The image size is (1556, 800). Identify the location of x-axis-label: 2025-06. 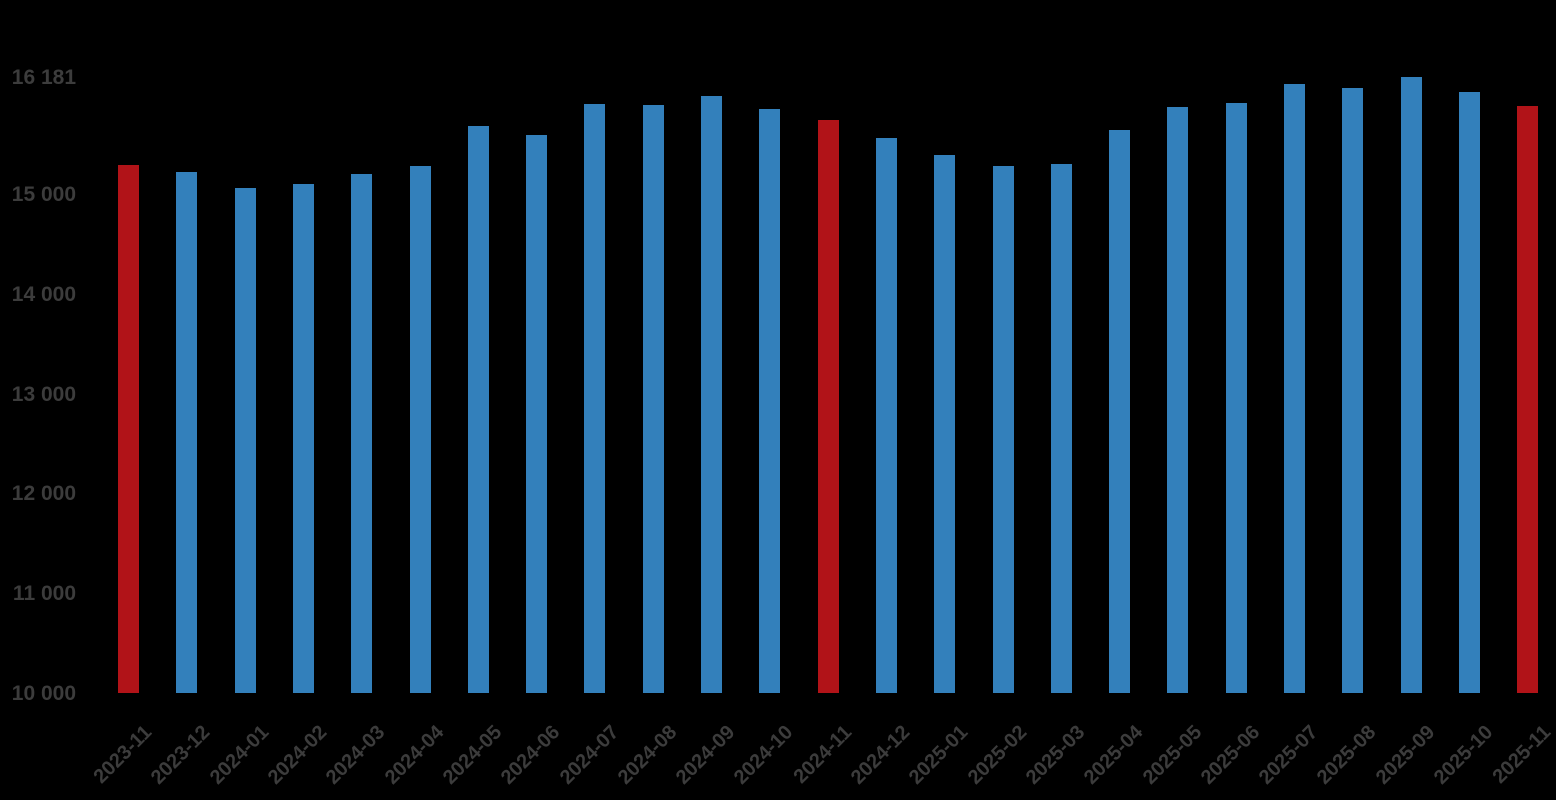
(1230, 755).